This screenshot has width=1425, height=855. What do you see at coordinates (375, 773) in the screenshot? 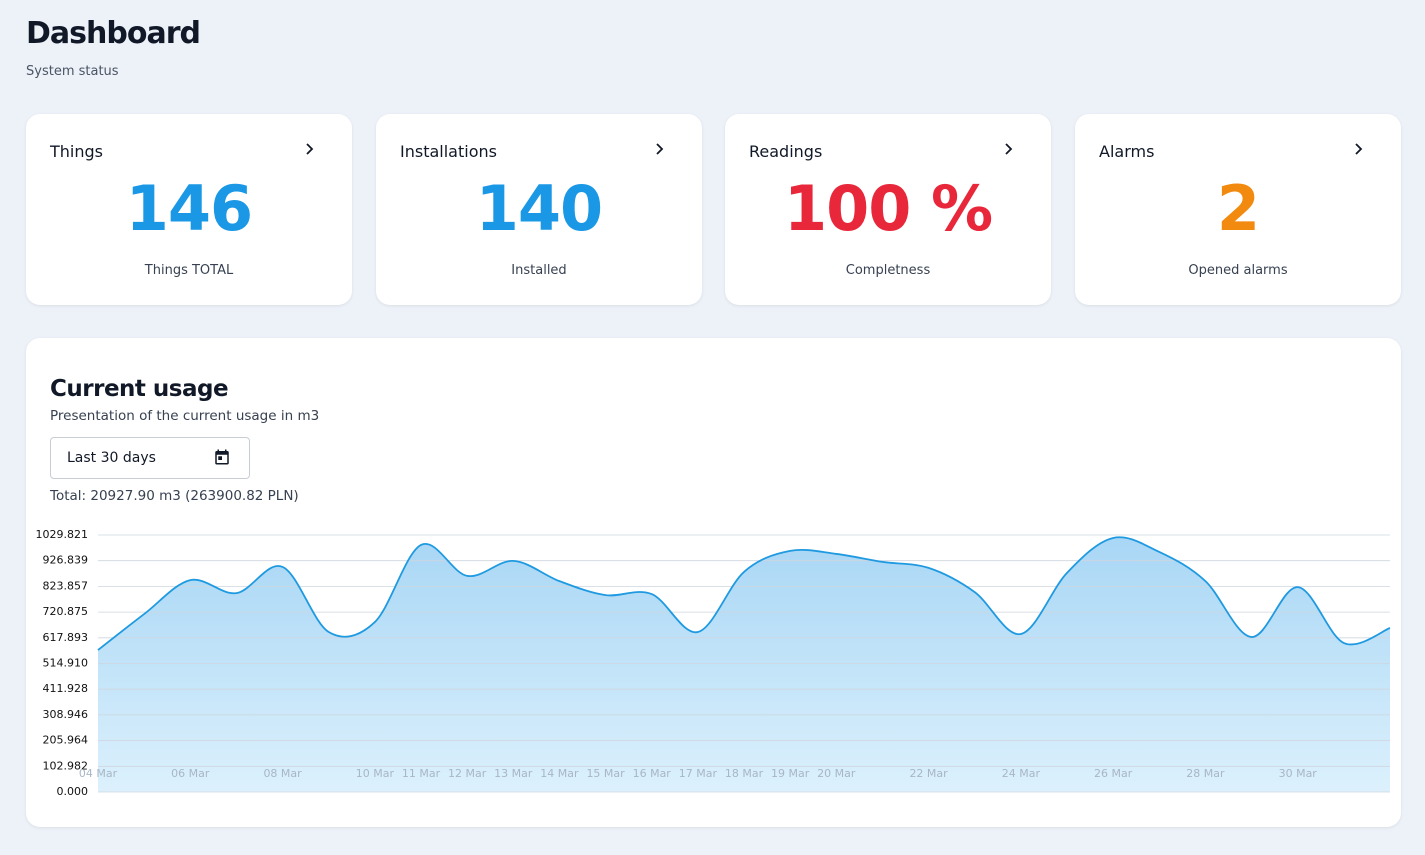
I see `x-tick-label: 10 Mar` at bounding box center [375, 773].